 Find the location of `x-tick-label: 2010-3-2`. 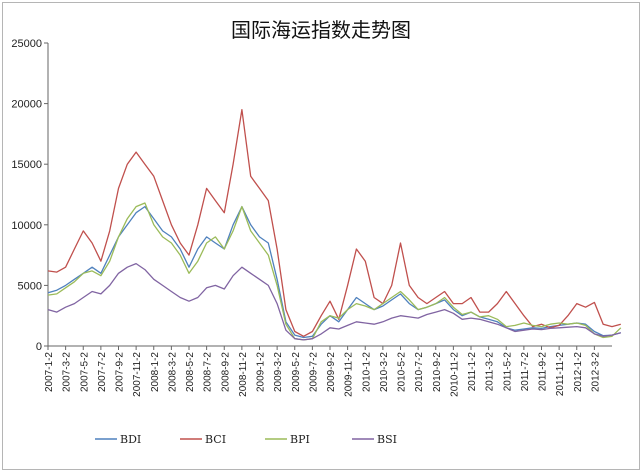

x-tick-label: 2010-3-2 is located at coordinates (384, 372).